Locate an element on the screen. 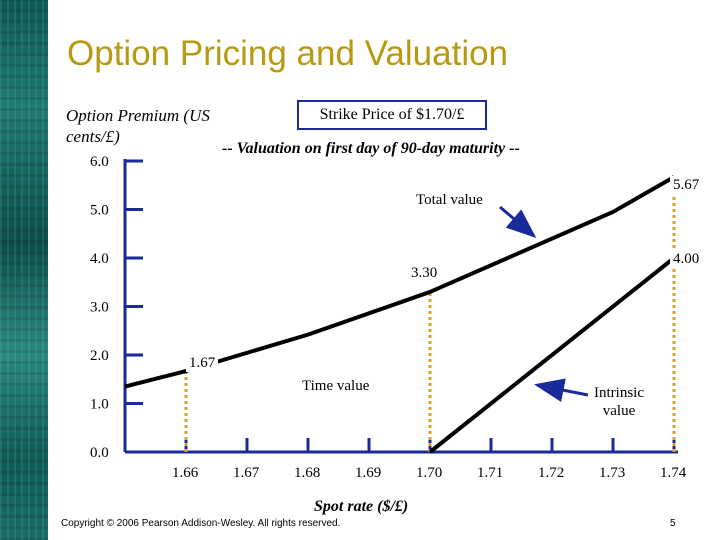 Image resolution: width=720 pixels, height=540 pixels. arrow-total-value is located at coordinates (518, 221).